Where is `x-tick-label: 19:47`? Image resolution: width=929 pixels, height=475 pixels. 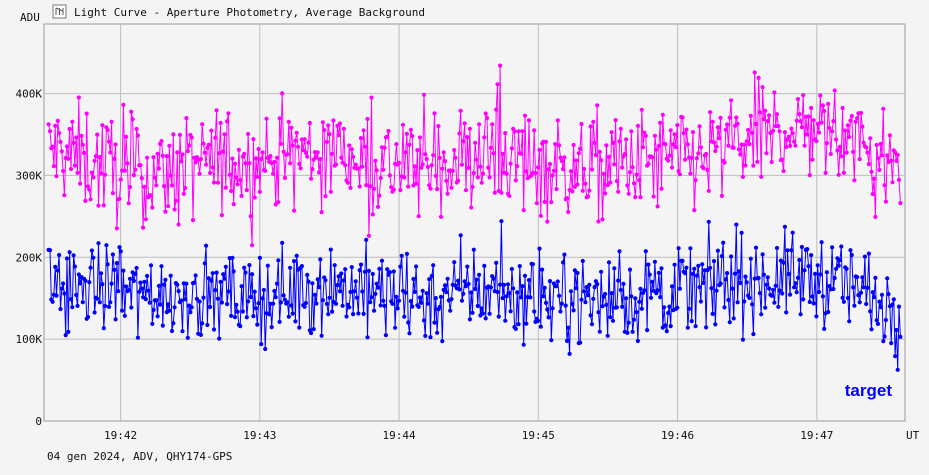 x-tick-label: 19:47 is located at coordinates (816, 435).